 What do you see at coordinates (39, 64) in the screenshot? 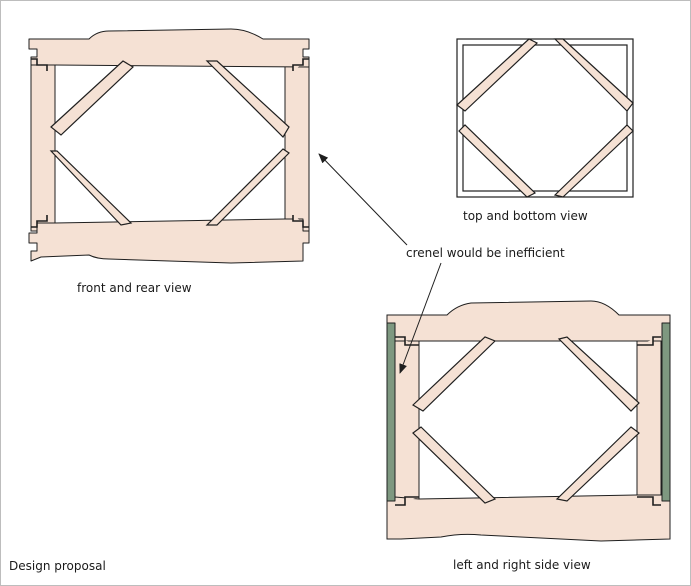
I see `front-notch-tl` at bounding box center [39, 64].